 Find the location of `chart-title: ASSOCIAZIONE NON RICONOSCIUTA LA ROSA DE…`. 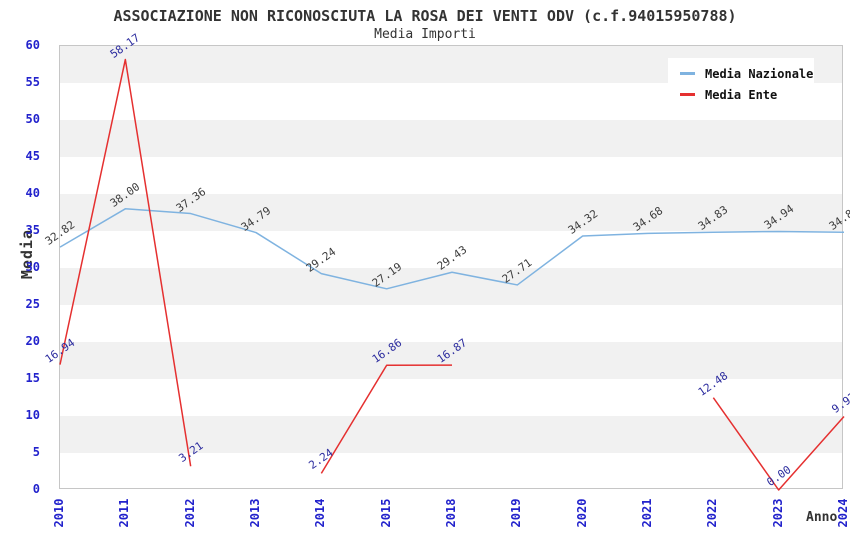

chart-title: ASSOCIAZIONE NON RICONOSCIUTA LA ROSA DE… is located at coordinates (425, 16).